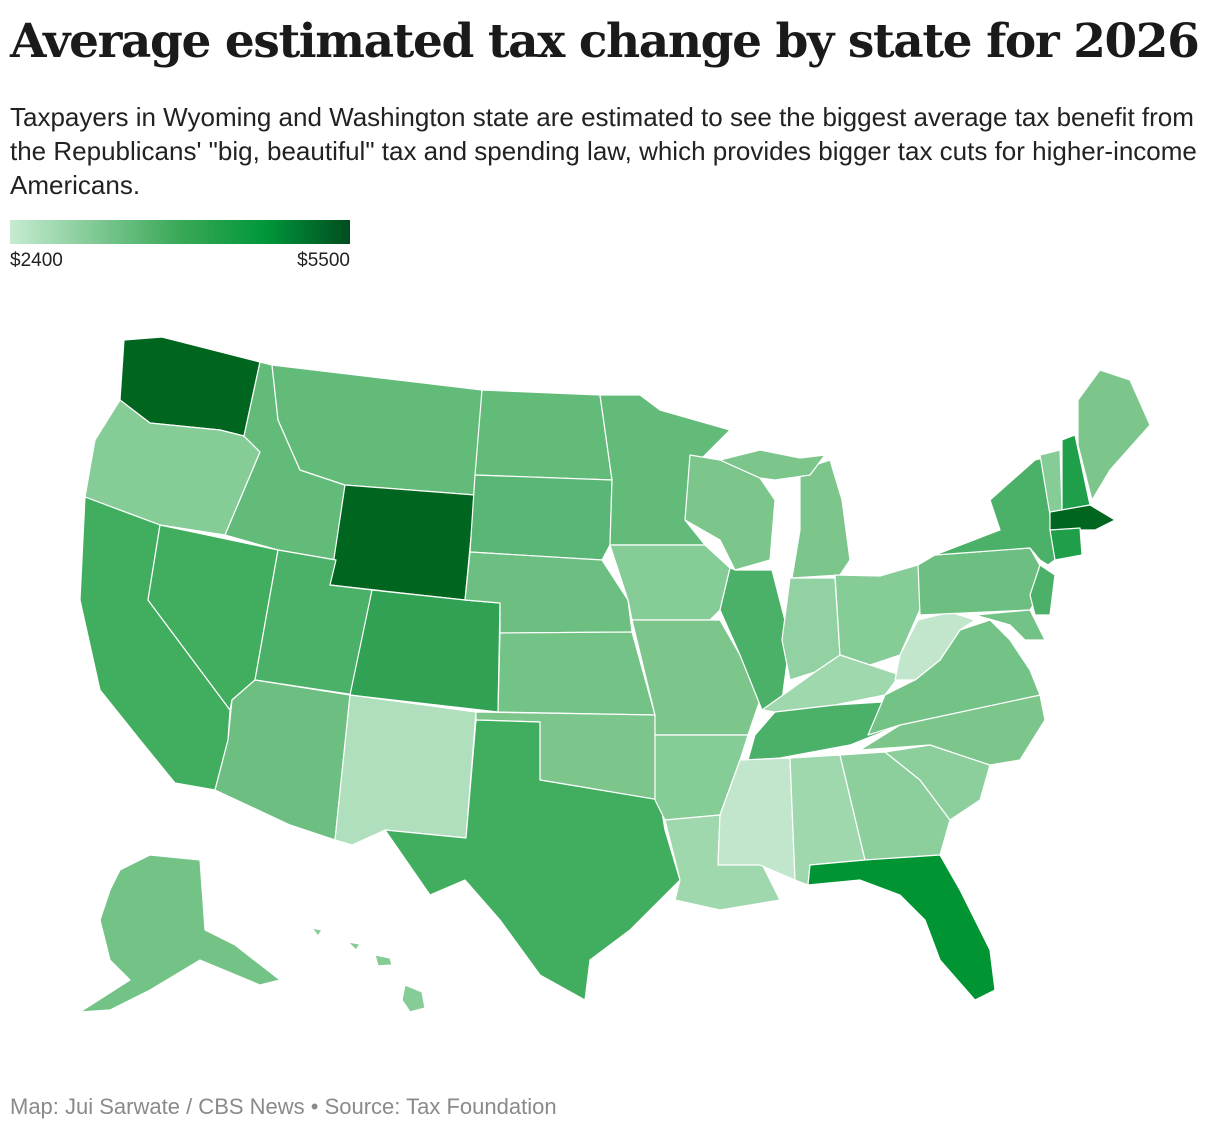 Image resolution: width=1220 pixels, height=1136 pixels. What do you see at coordinates (180, 246) in the screenshot?
I see `color-legend: $2400 $5500` at bounding box center [180, 246].